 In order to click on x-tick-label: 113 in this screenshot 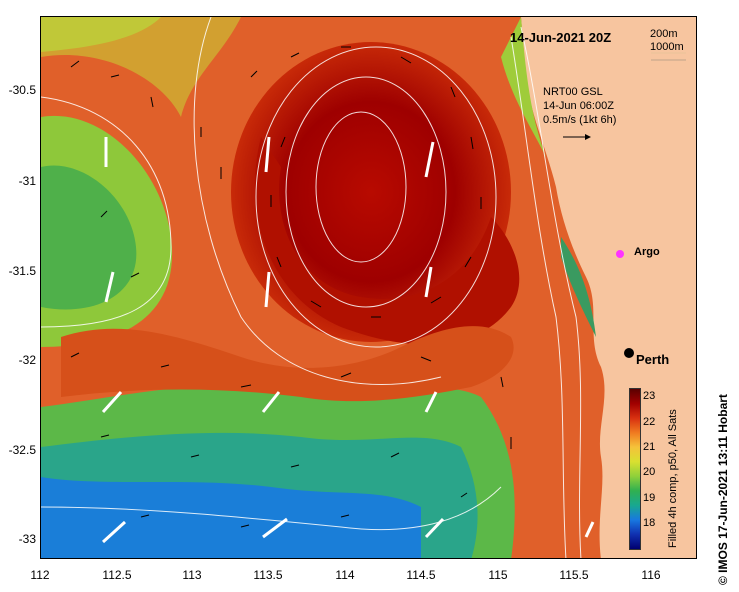, I will do `click(192, 575)`.